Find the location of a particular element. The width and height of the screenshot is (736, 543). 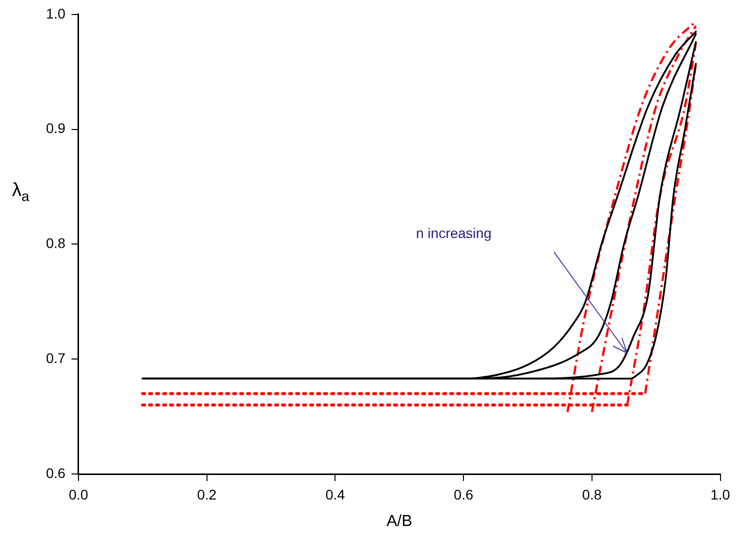

x-axis-title: A/B is located at coordinates (399, 521).